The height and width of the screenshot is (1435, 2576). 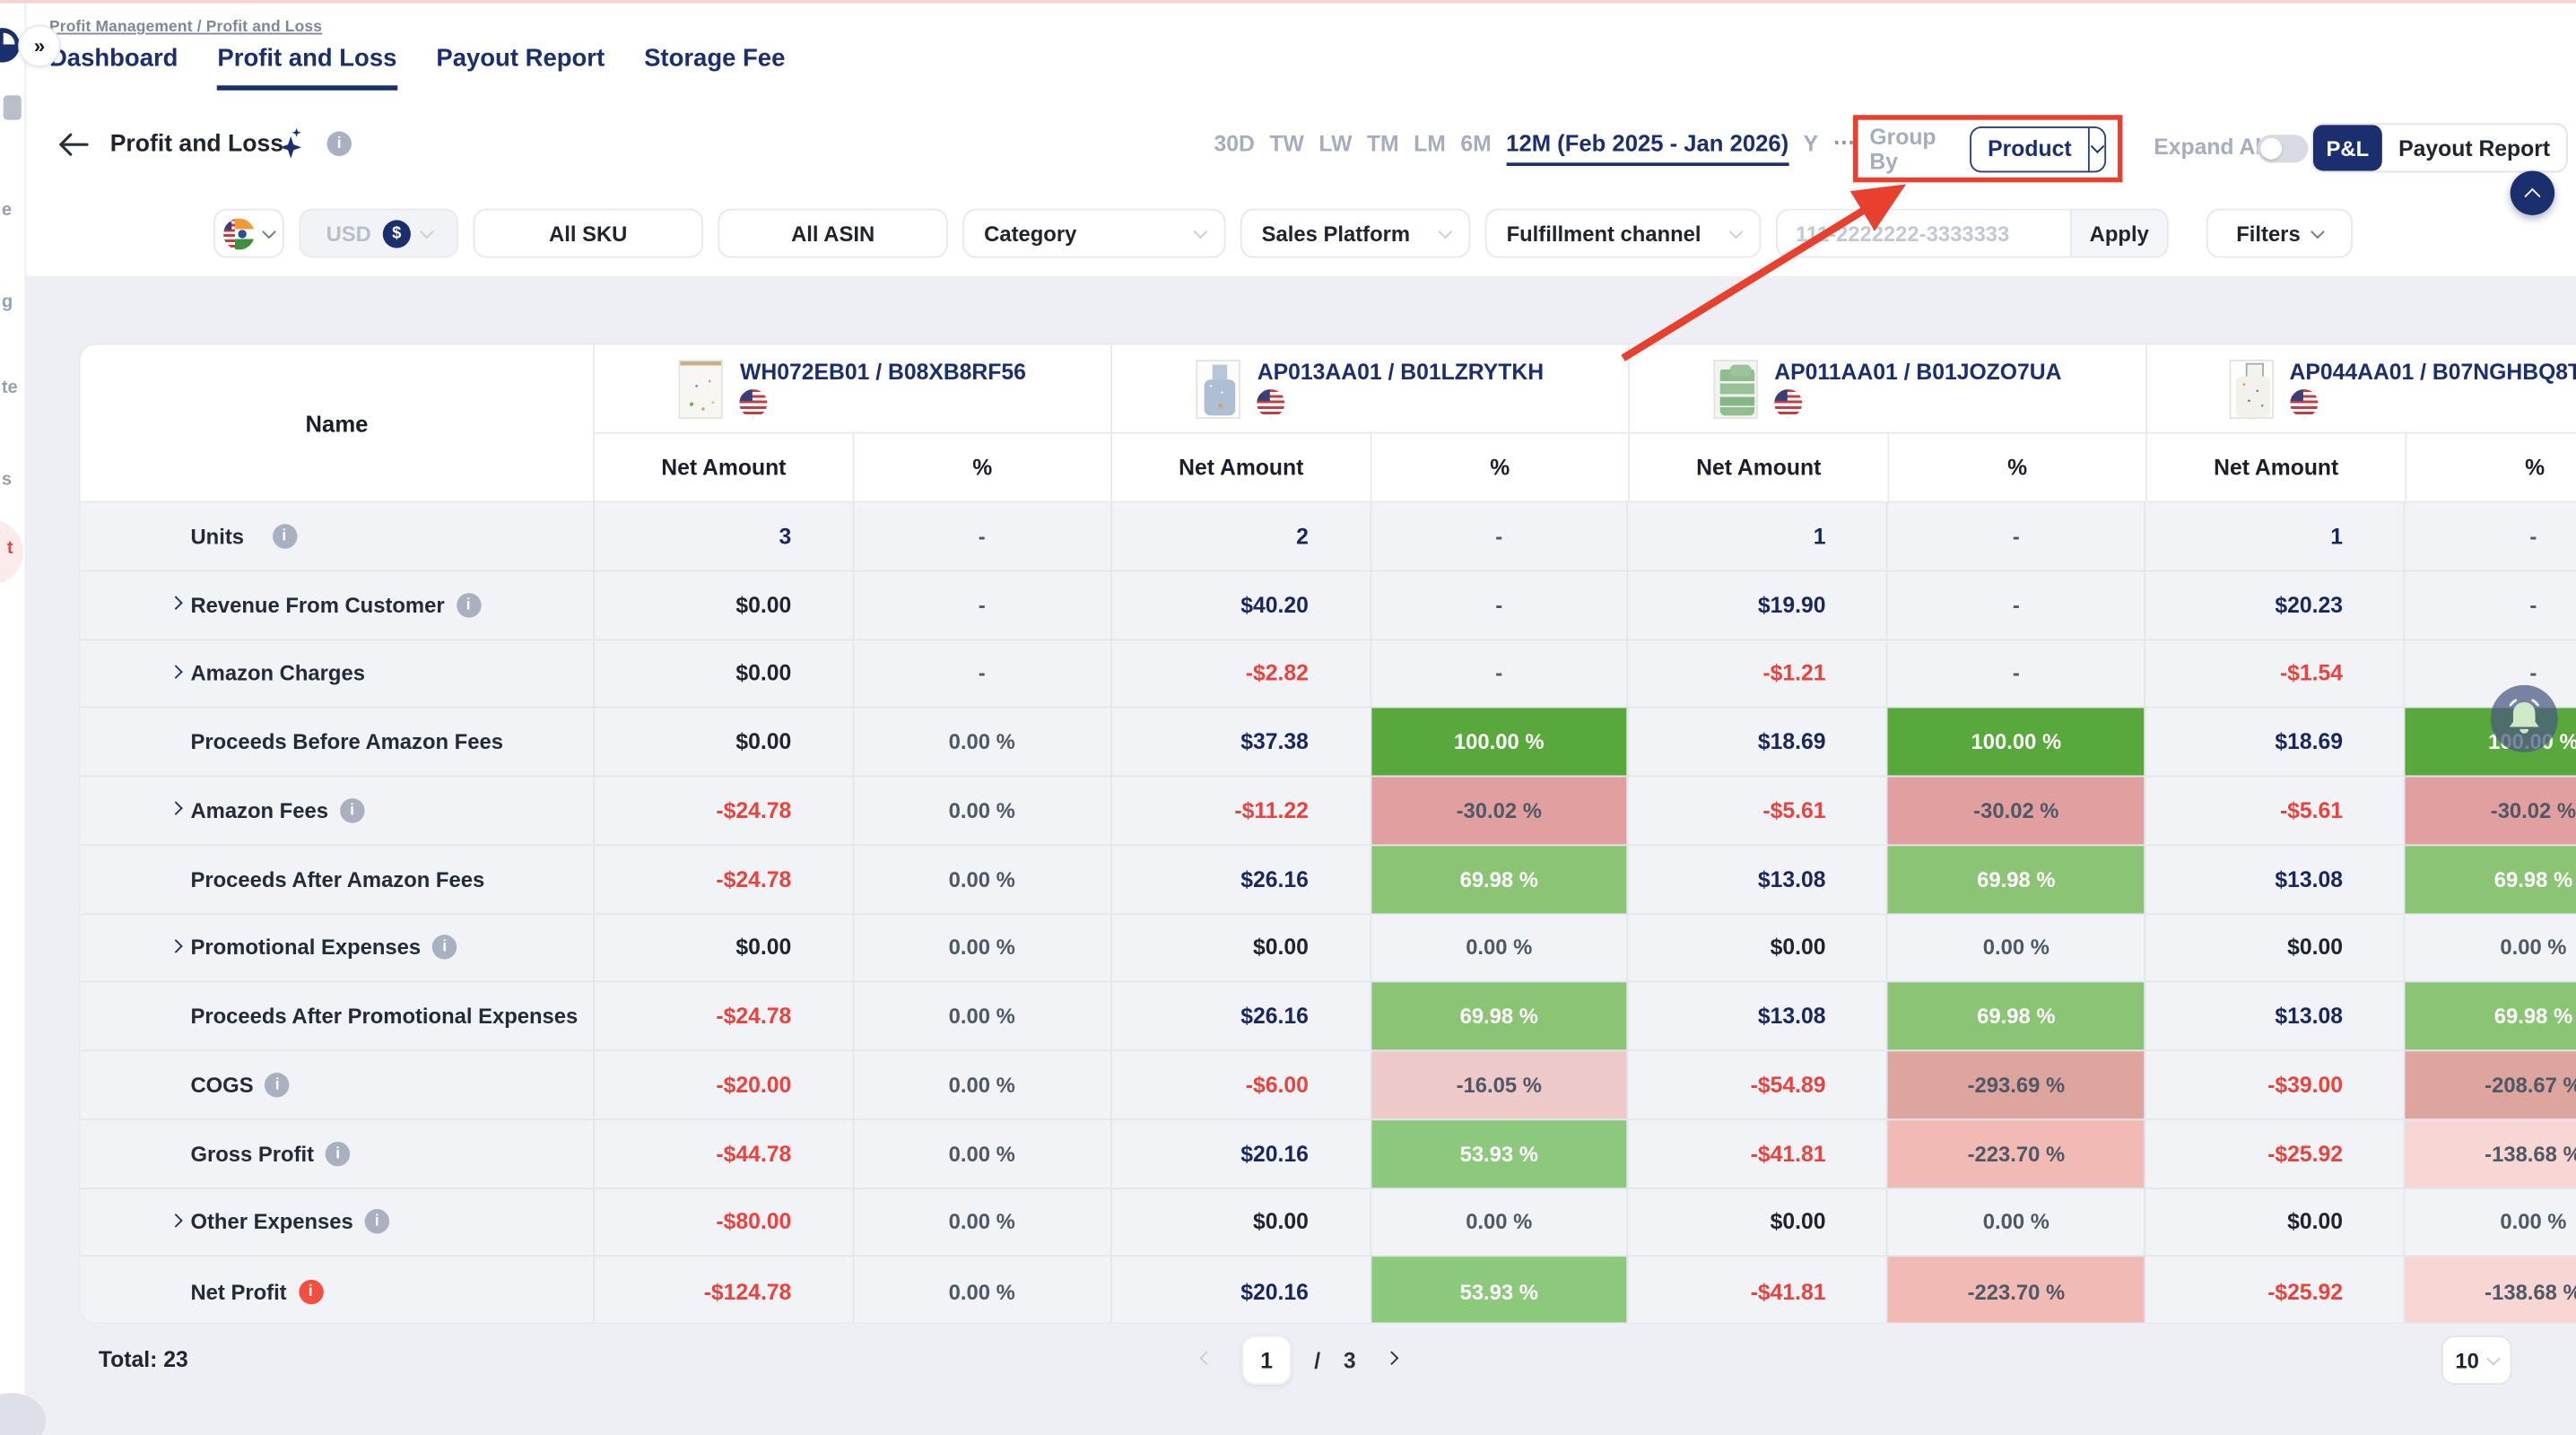 I want to click on divider, so click(x=2088, y=148).